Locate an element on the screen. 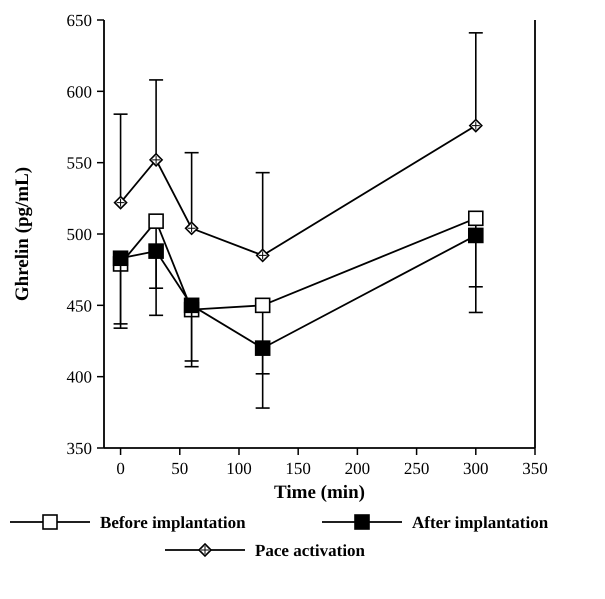 This screenshot has width=605, height=599. y-tick-label: 650 is located at coordinates (79, 20).